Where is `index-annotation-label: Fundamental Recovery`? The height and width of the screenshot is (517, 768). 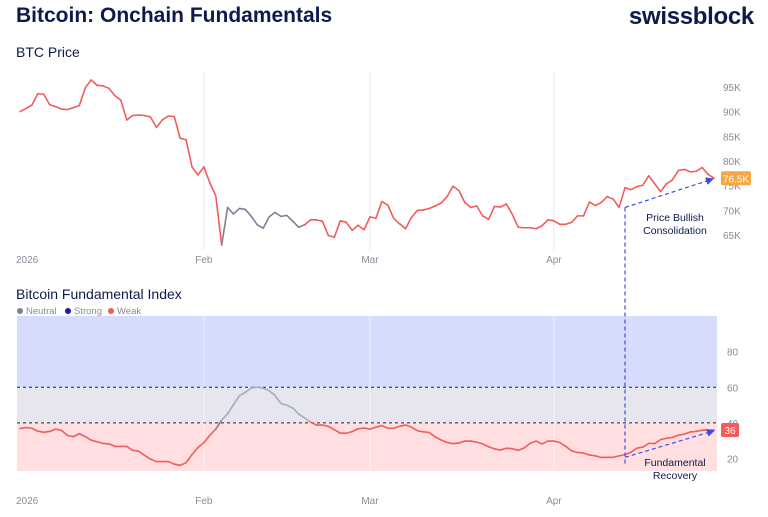
index-annotation-label: Fundamental Recovery is located at coordinates (674, 469).